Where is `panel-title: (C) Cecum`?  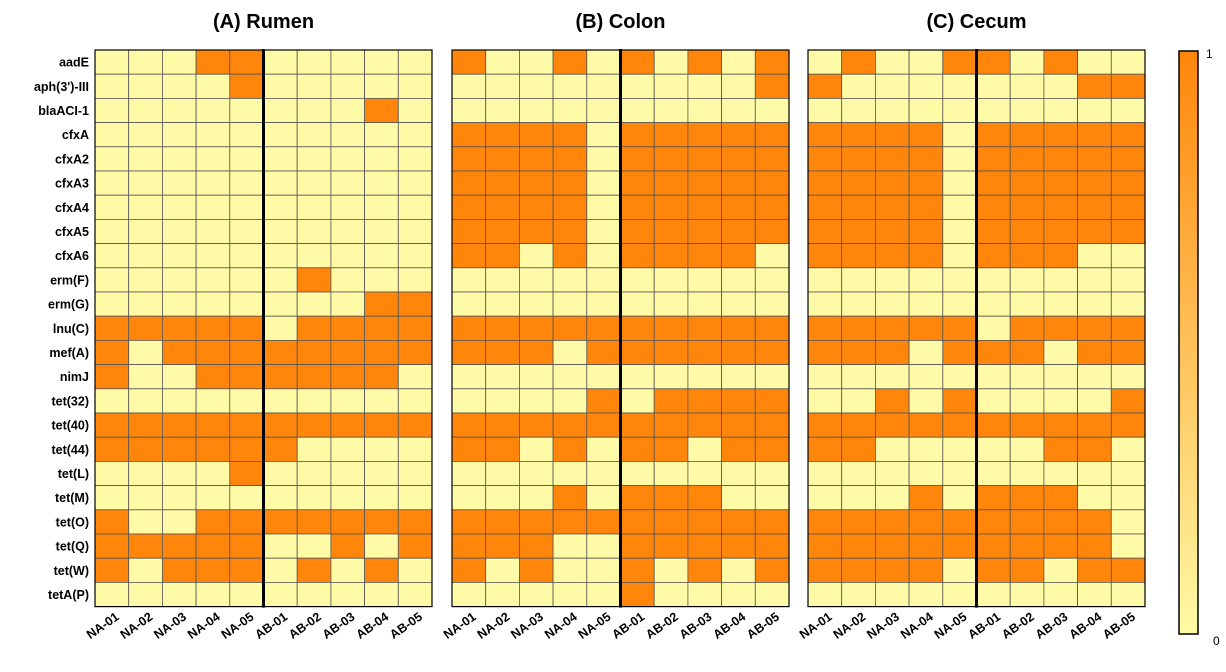
panel-title: (C) Cecum is located at coordinates (976, 22).